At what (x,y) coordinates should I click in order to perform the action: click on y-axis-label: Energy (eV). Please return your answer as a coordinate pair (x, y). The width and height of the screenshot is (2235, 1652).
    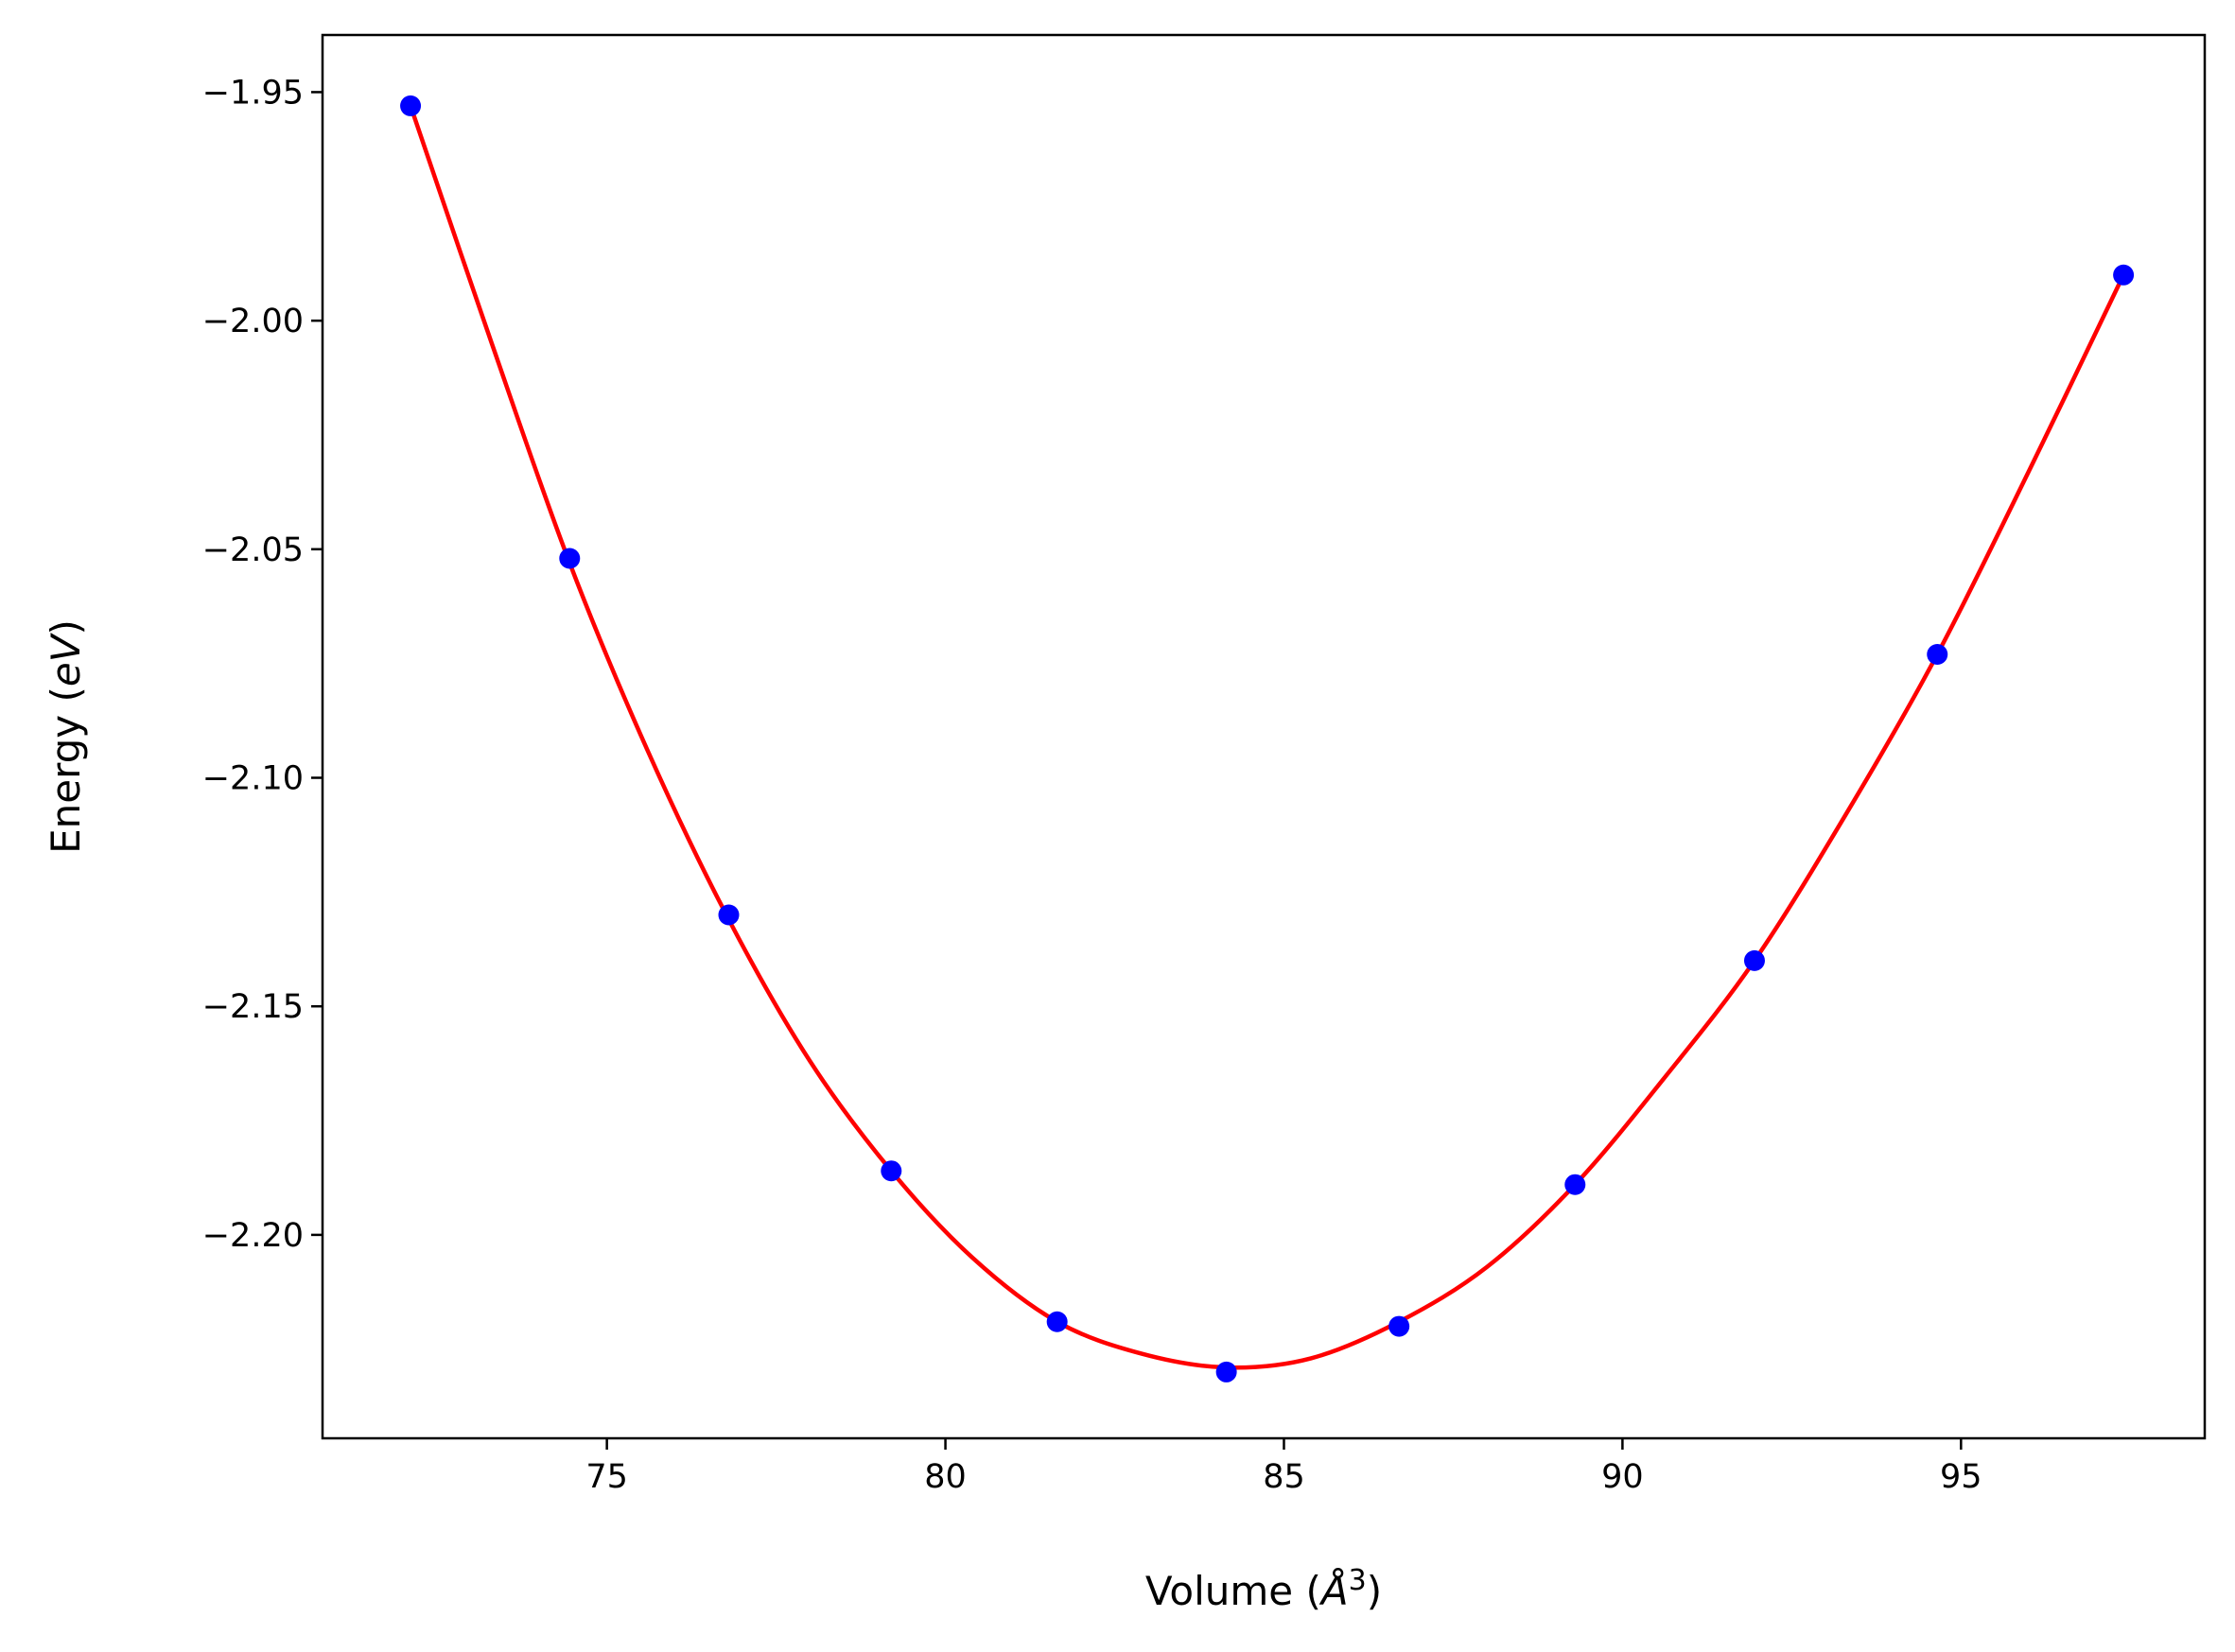
    Looking at the image, I should click on (66, 737).